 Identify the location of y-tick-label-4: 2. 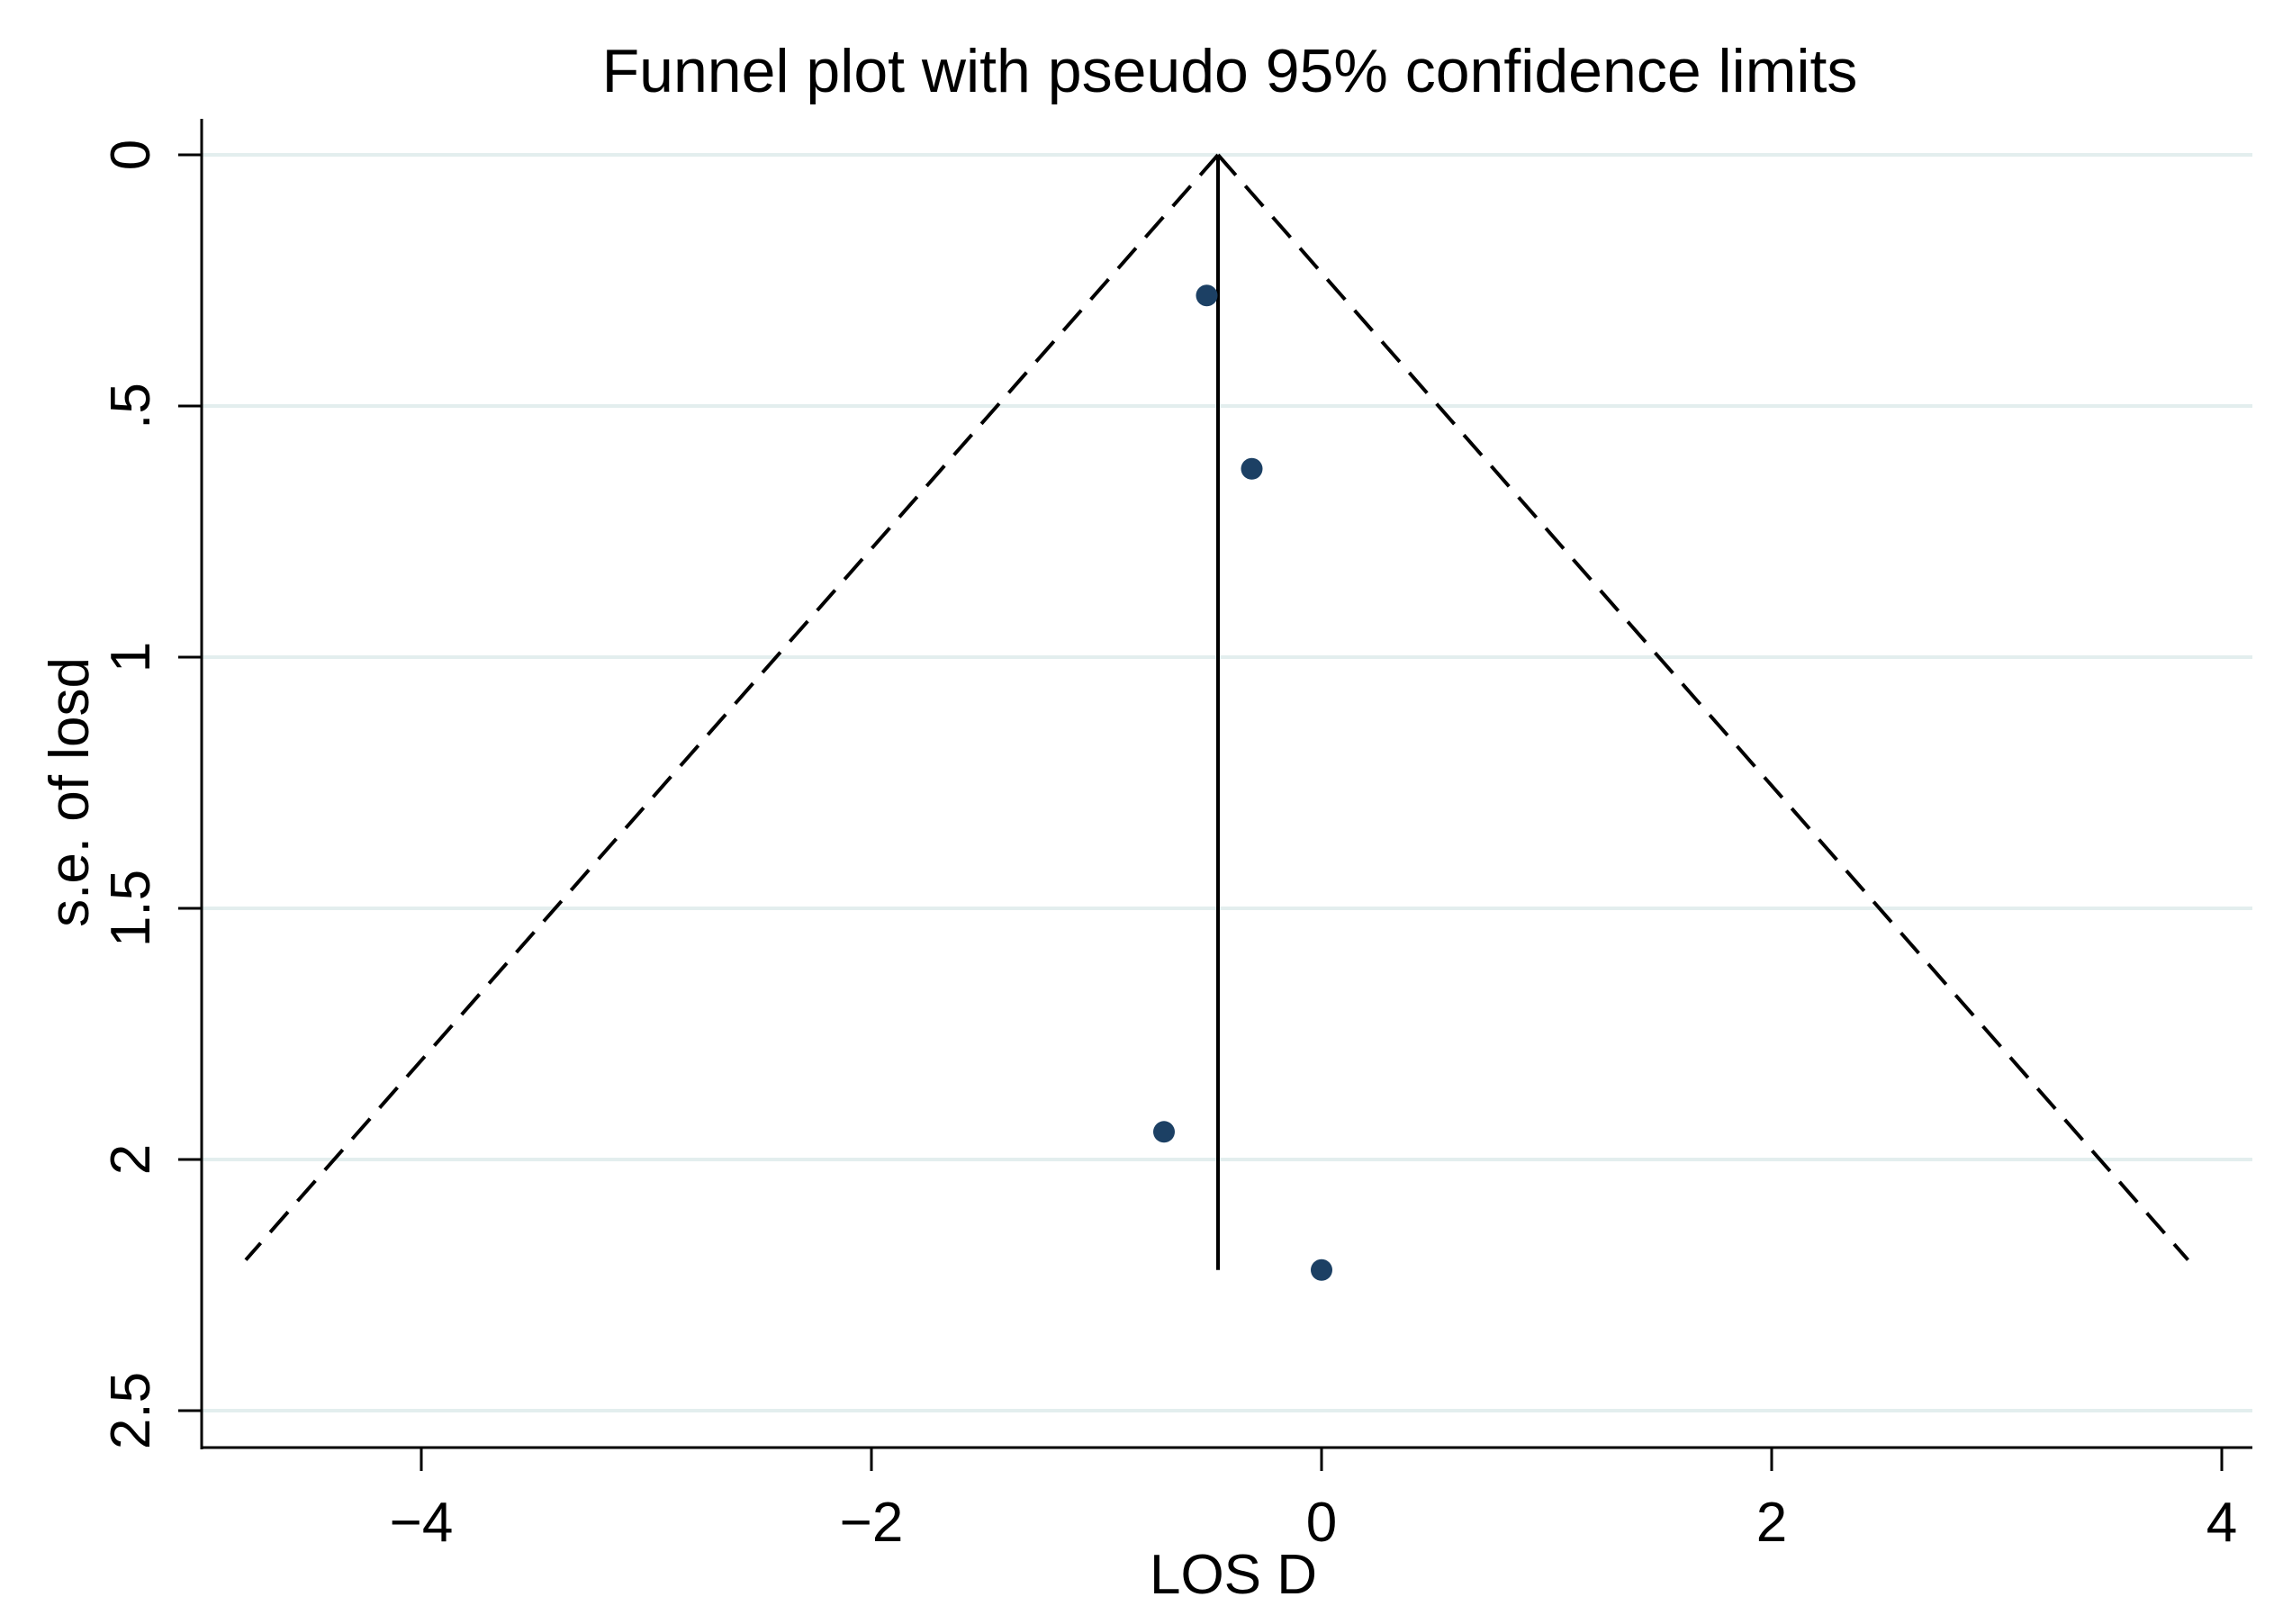
(131, 1159).